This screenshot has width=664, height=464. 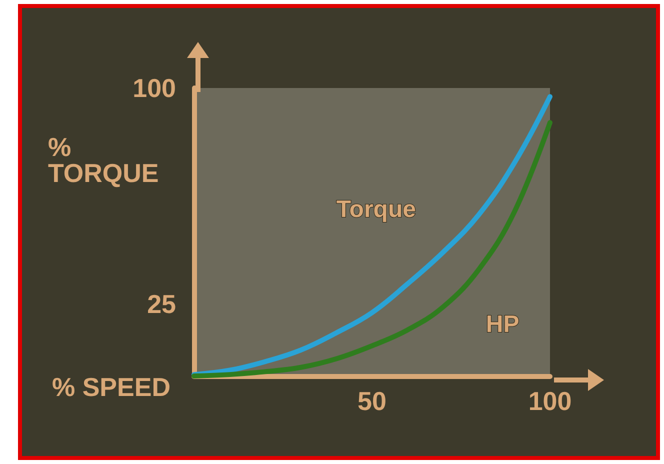 What do you see at coordinates (376, 209) in the screenshot?
I see `series-label: Torque` at bounding box center [376, 209].